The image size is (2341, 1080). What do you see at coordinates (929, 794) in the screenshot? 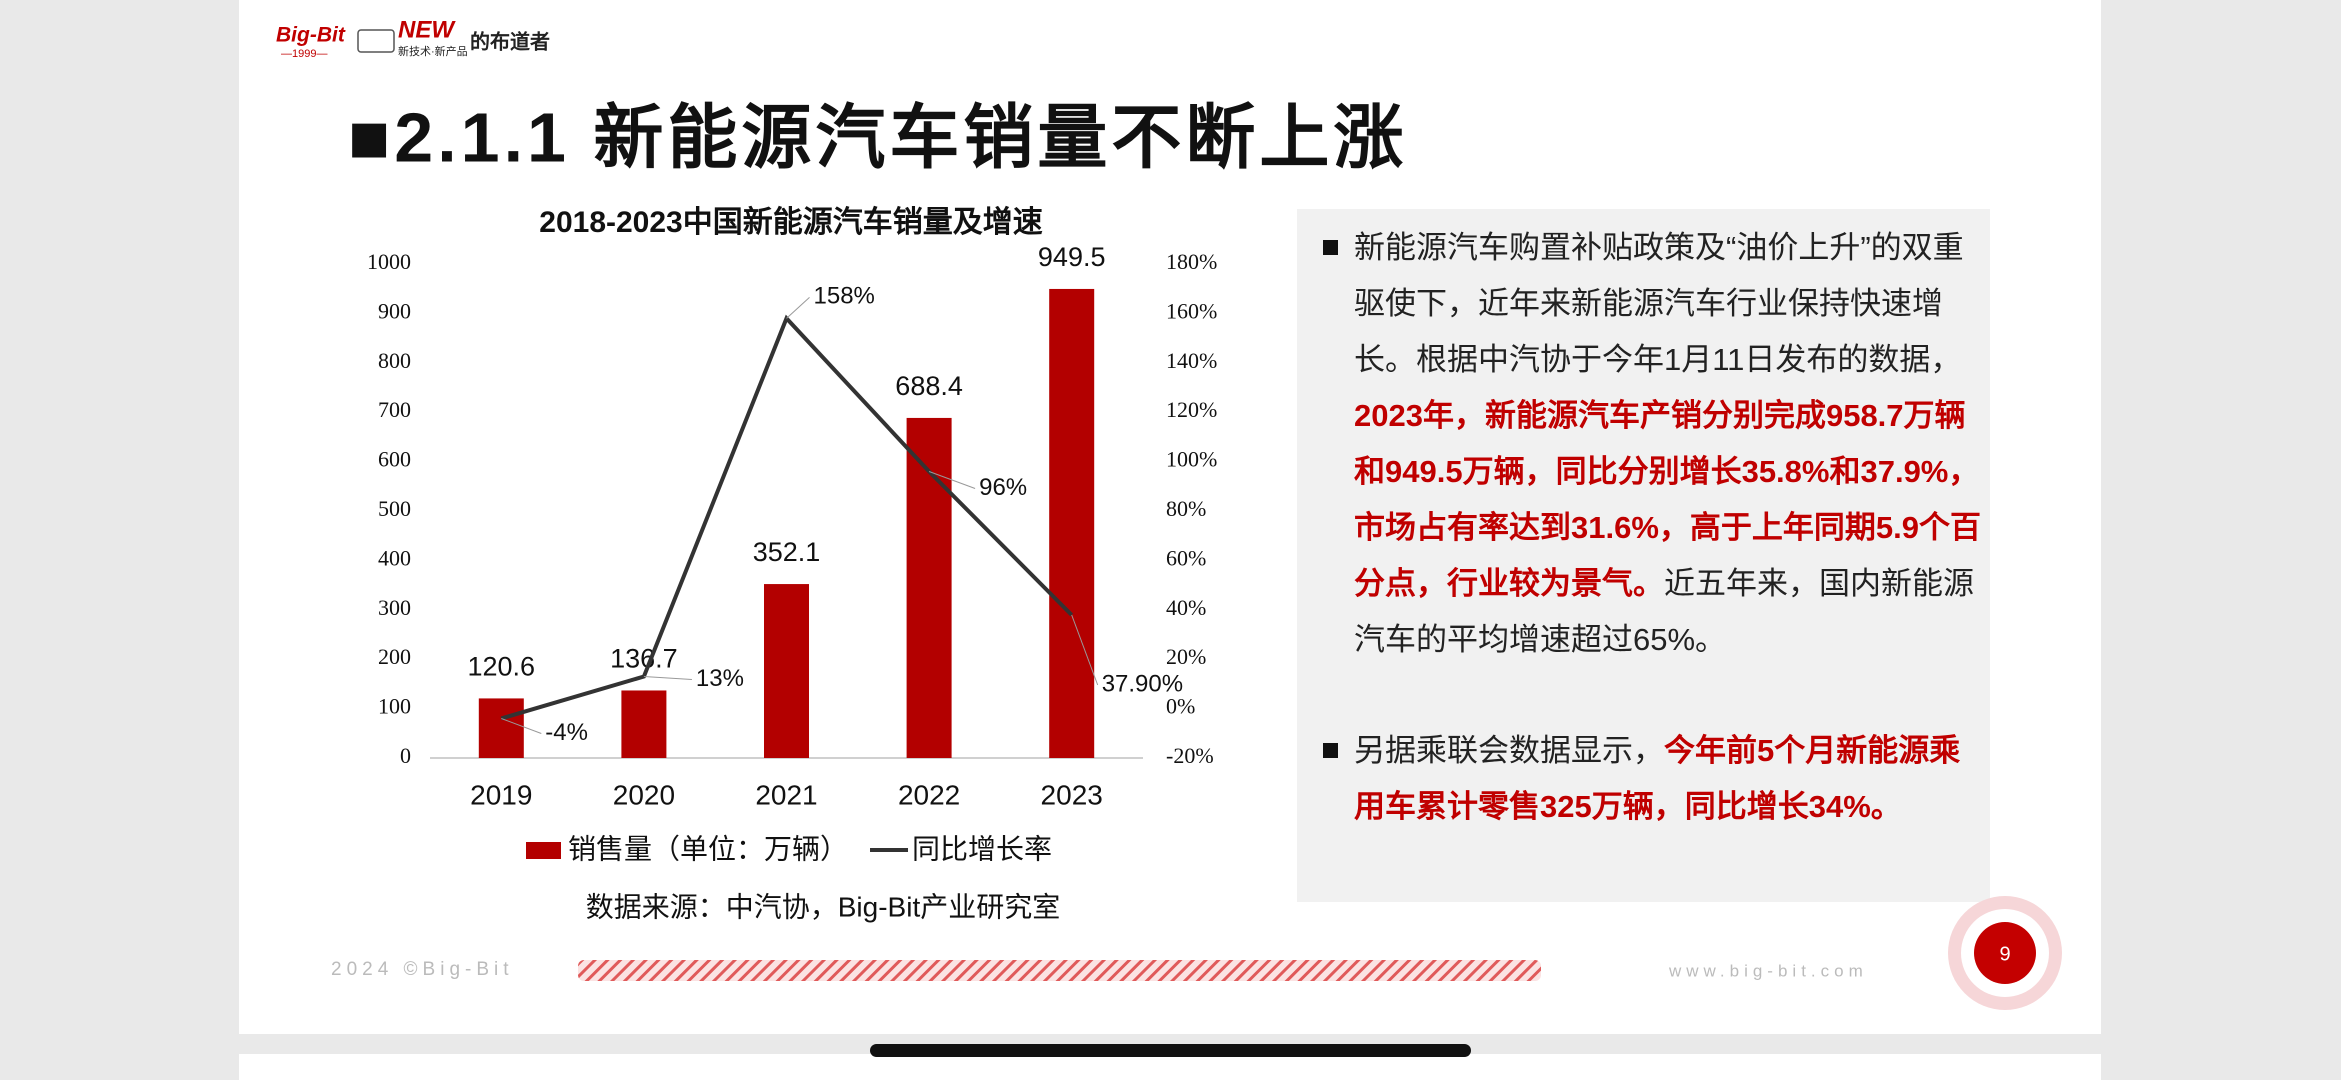
I see `x-tick-label: 2022` at bounding box center [929, 794].